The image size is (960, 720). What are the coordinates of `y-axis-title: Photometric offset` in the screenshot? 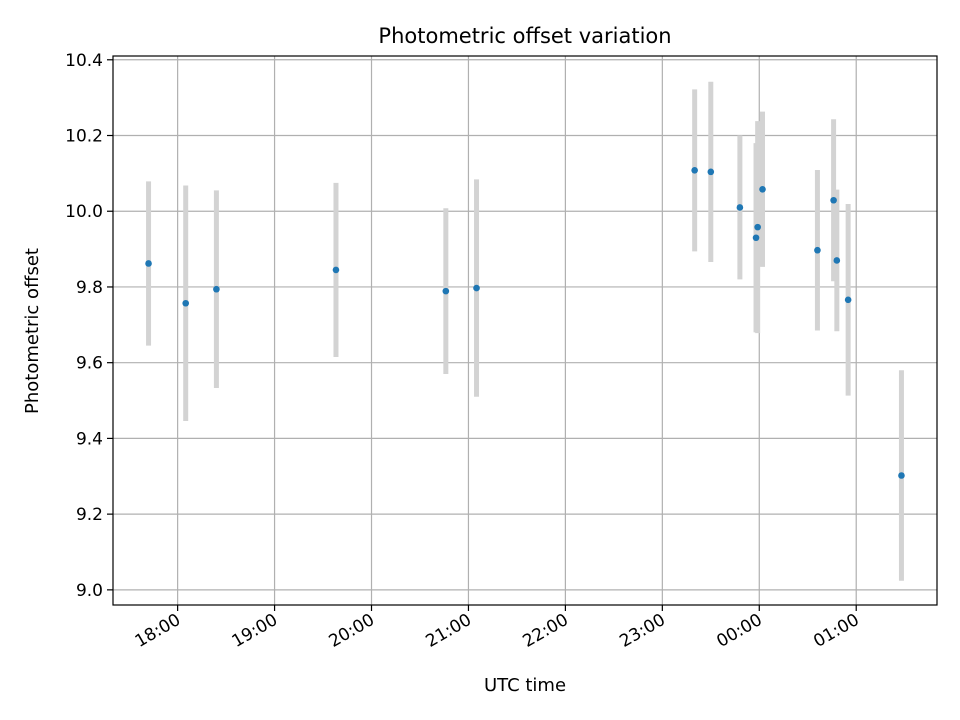 It's located at (32, 331).